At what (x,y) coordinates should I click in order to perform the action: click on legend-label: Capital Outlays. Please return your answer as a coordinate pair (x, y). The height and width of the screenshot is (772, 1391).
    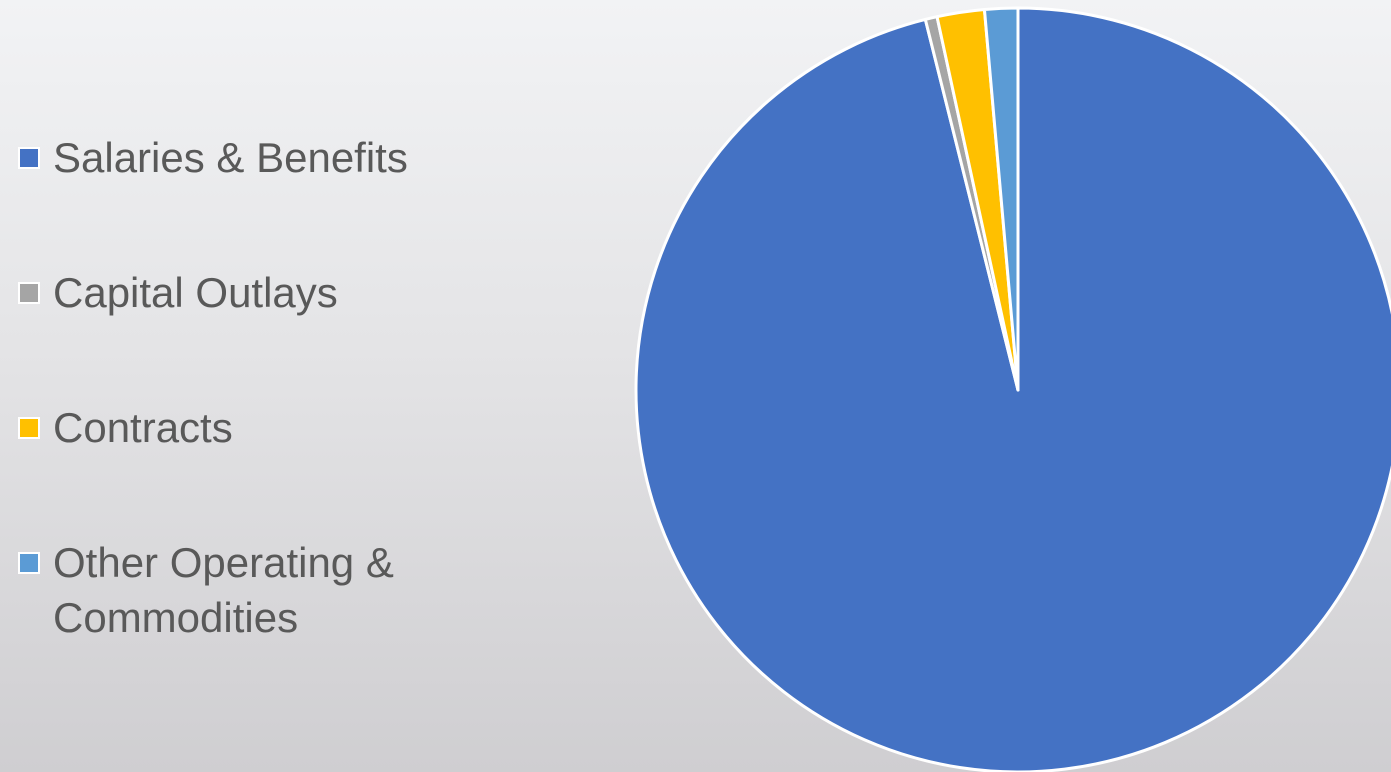
    Looking at the image, I should click on (195, 292).